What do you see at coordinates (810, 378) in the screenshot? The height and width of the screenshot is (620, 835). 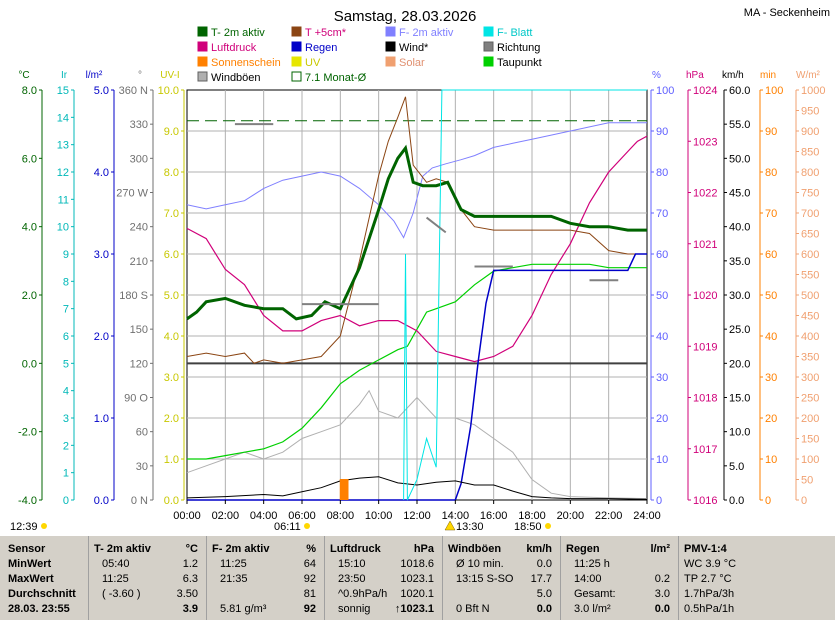 I see `axis-tick-label: 300` at bounding box center [810, 378].